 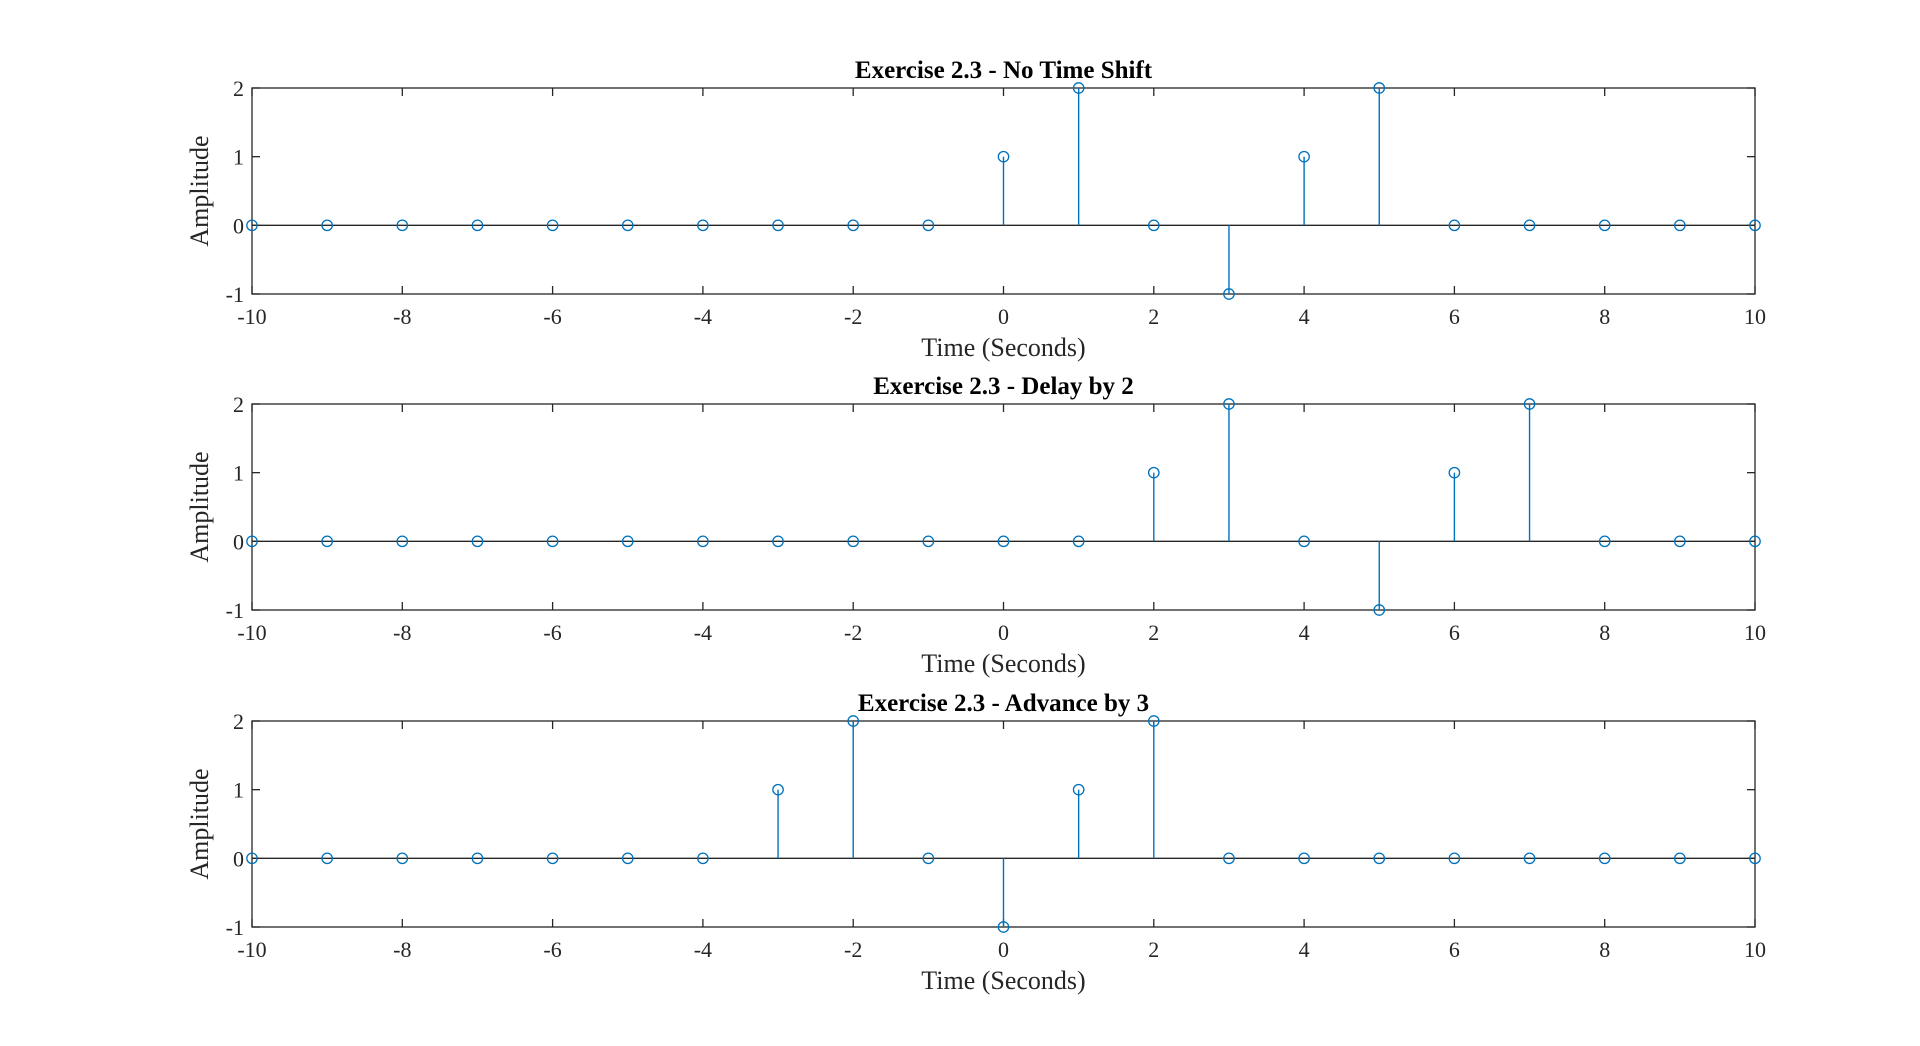 I want to click on x-tick-label: -6, so click(x=552, y=949).